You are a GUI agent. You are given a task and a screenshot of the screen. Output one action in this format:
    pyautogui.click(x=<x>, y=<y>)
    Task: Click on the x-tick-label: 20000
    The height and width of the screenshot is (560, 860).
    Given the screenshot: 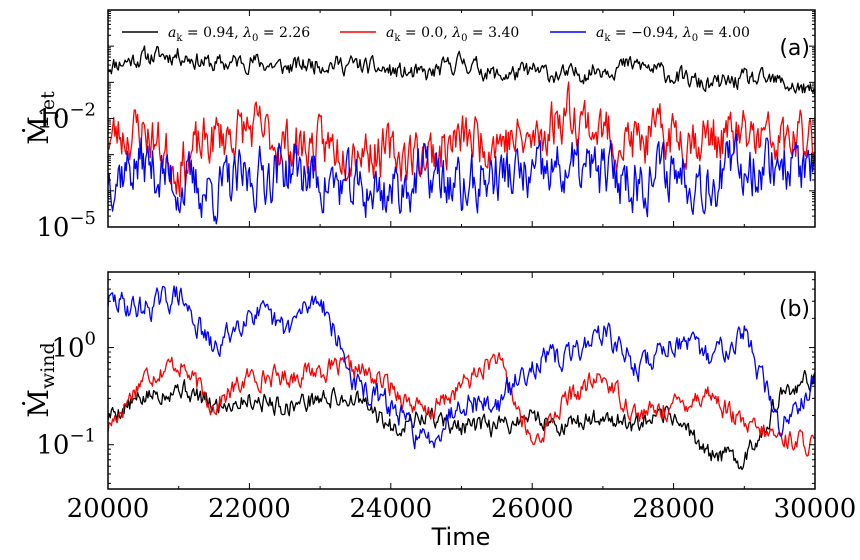 What is the action you would take?
    pyautogui.click(x=108, y=509)
    